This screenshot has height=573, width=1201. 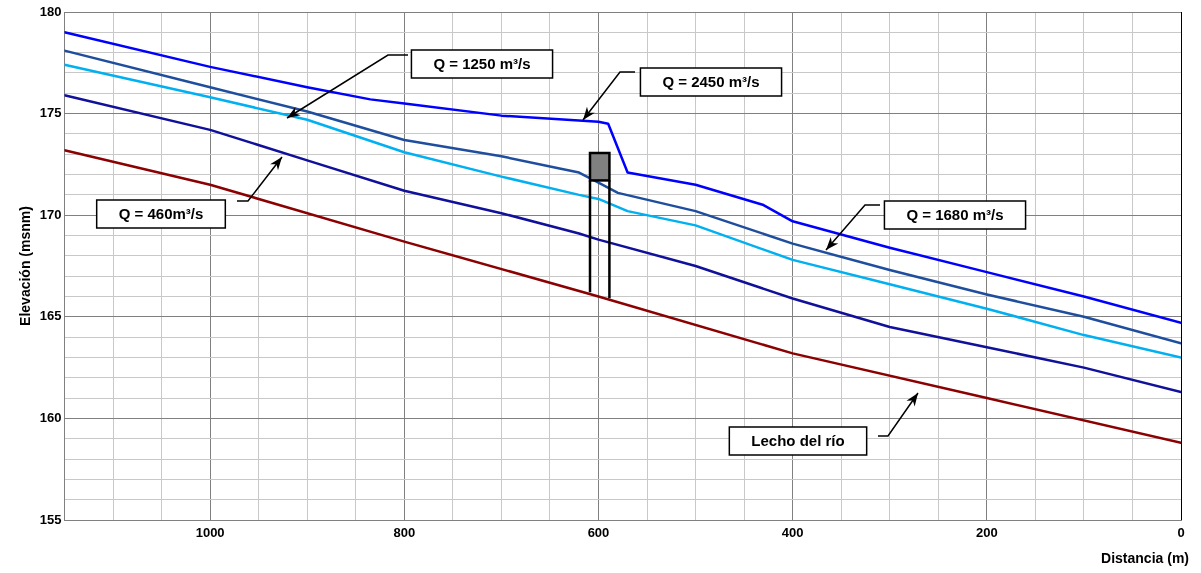 I want to click on y-axis-title: Elevación (msnm), so click(x=25, y=266).